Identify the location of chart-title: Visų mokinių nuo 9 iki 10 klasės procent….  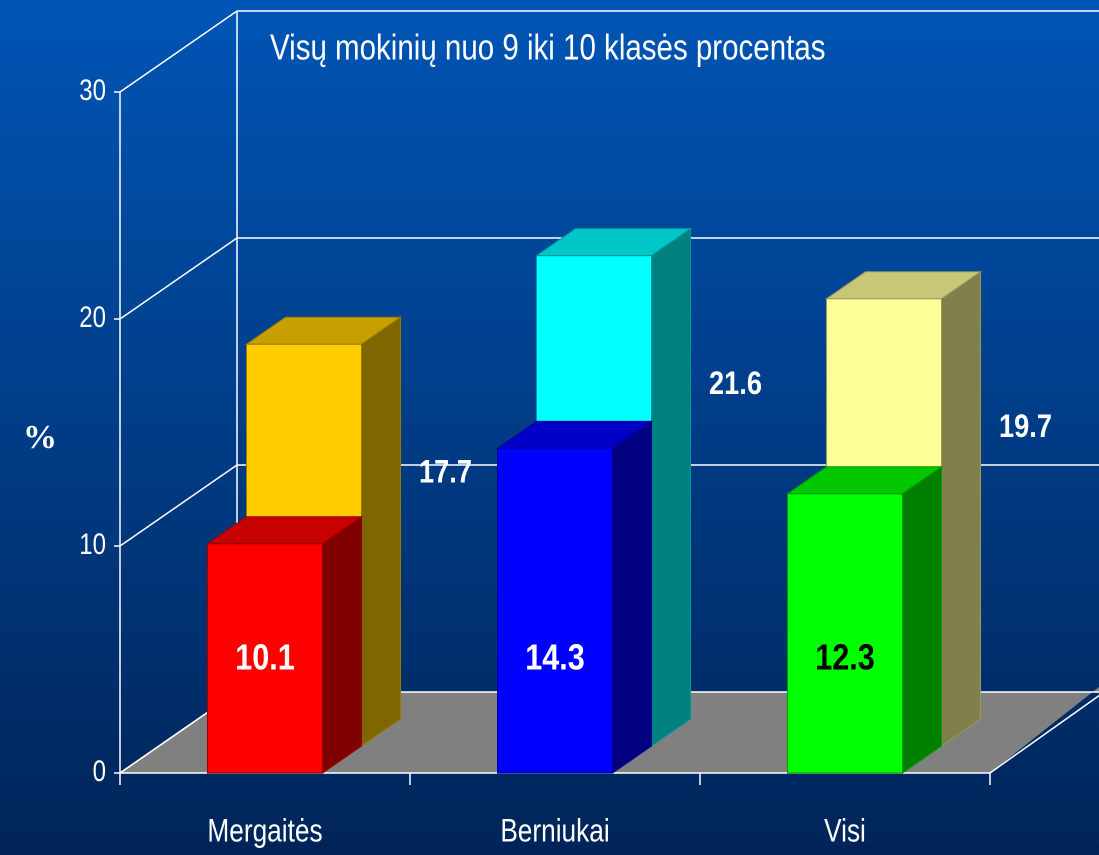
(547, 47).